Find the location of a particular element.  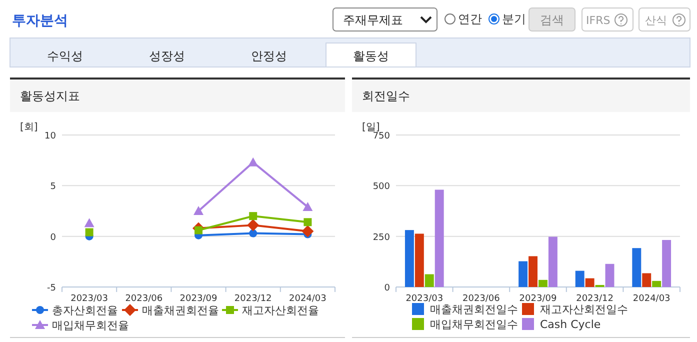

y-tick-label: -5 is located at coordinates (51, 289).